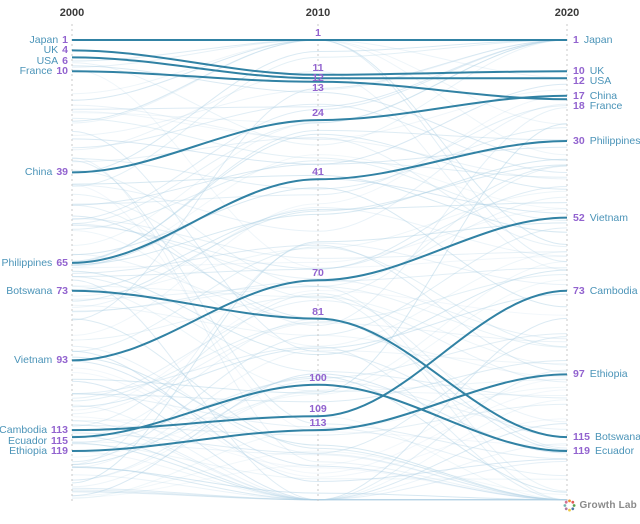 This screenshot has width=640, height=524. I want to click on left-label-philippines: Philippines 65, so click(35, 263).